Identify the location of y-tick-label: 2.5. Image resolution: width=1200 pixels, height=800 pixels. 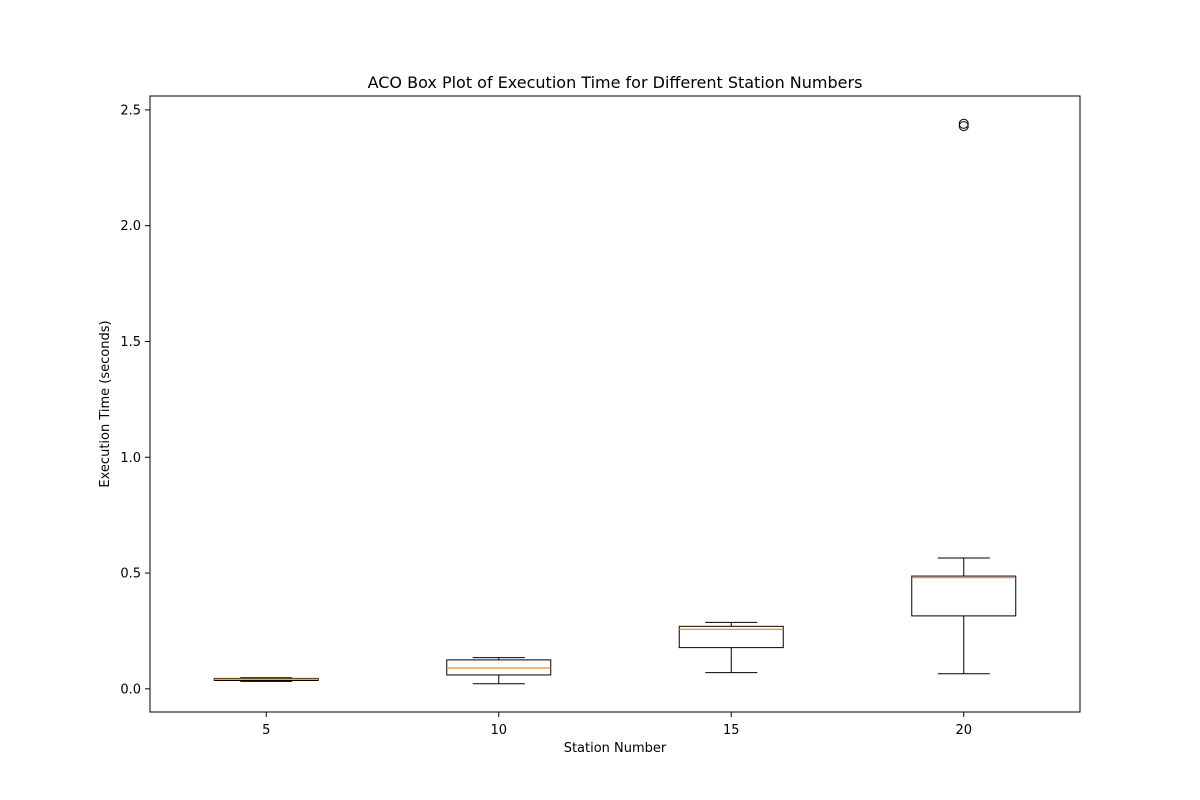
(130, 110).